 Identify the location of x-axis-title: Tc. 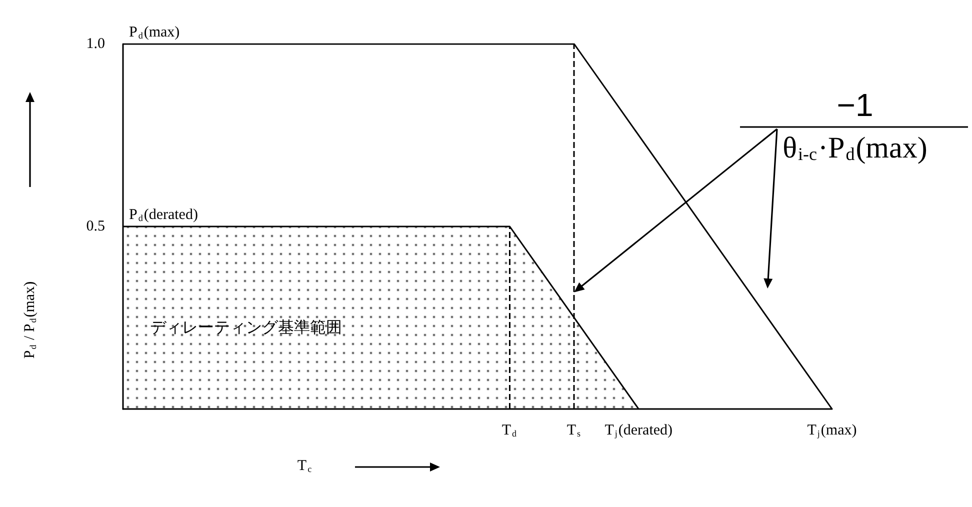
(304, 466).